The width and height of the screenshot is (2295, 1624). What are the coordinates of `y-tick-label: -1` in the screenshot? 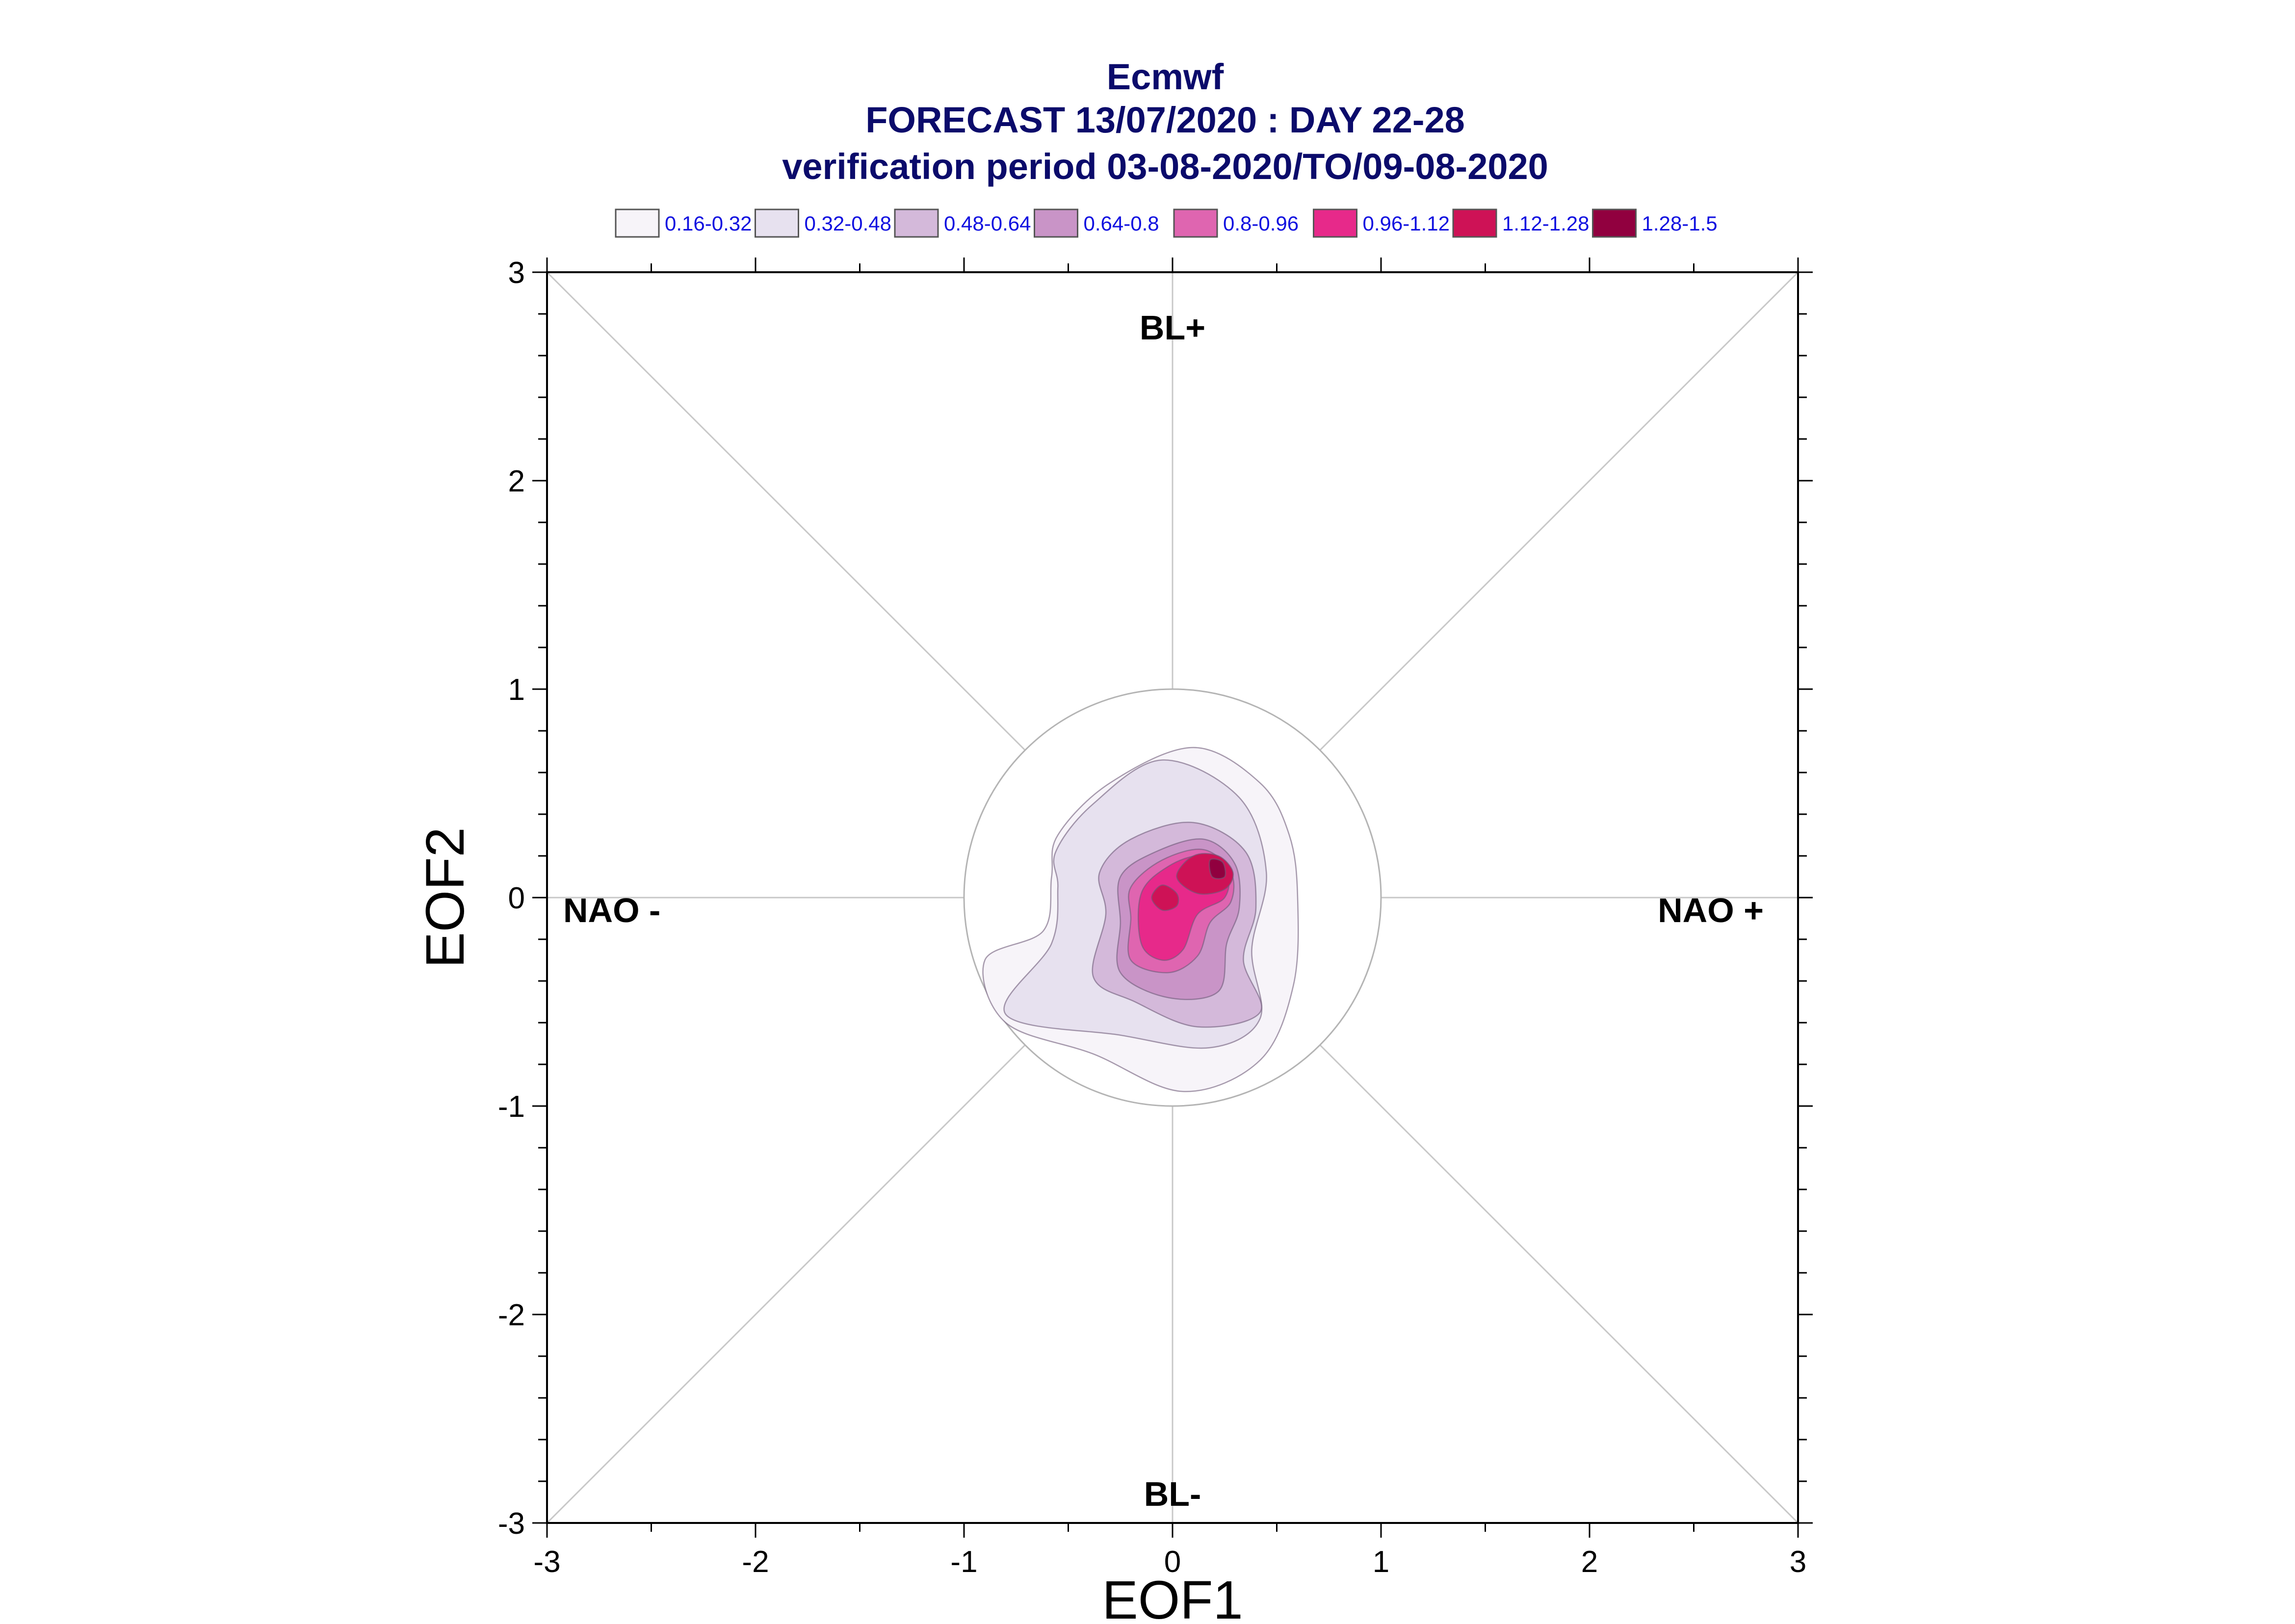 It's located at (511, 1107).